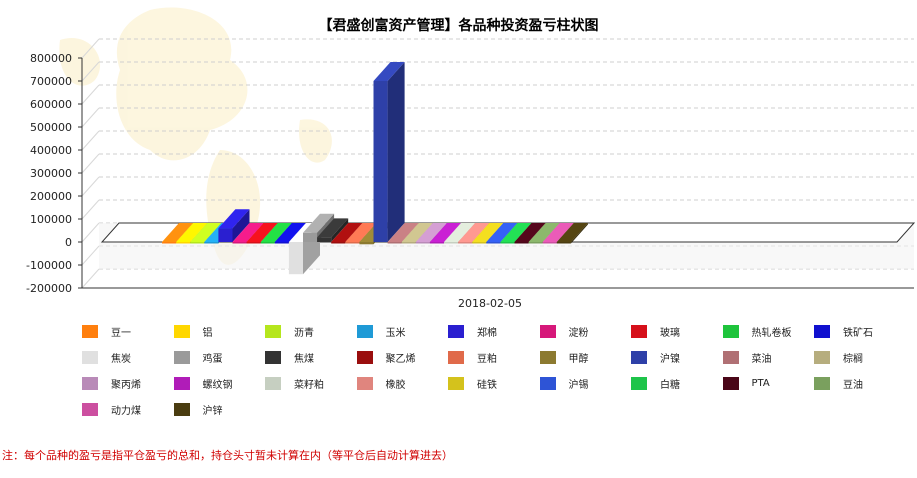 Image resolution: width=917 pixels, height=478 pixels. I want to click on legend-label: 沪锡, so click(578, 385).